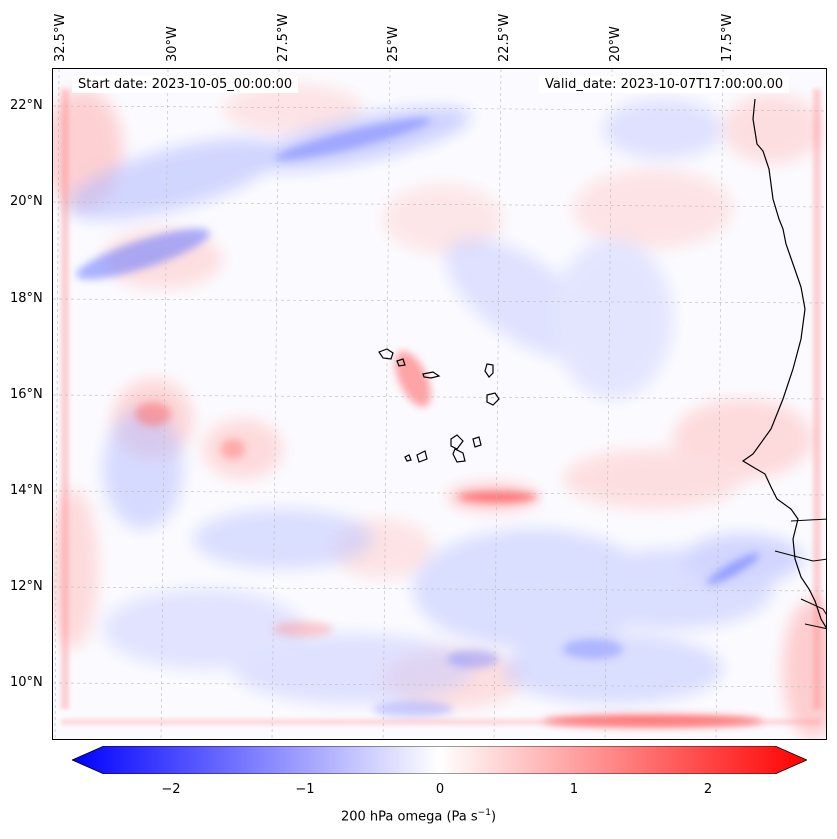 Image resolution: width=837 pixels, height=839 pixels. Describe the element at coordinates (60, 37) in the screenshot. I see `lon-label-32-5w: 32.5°W` at that location.